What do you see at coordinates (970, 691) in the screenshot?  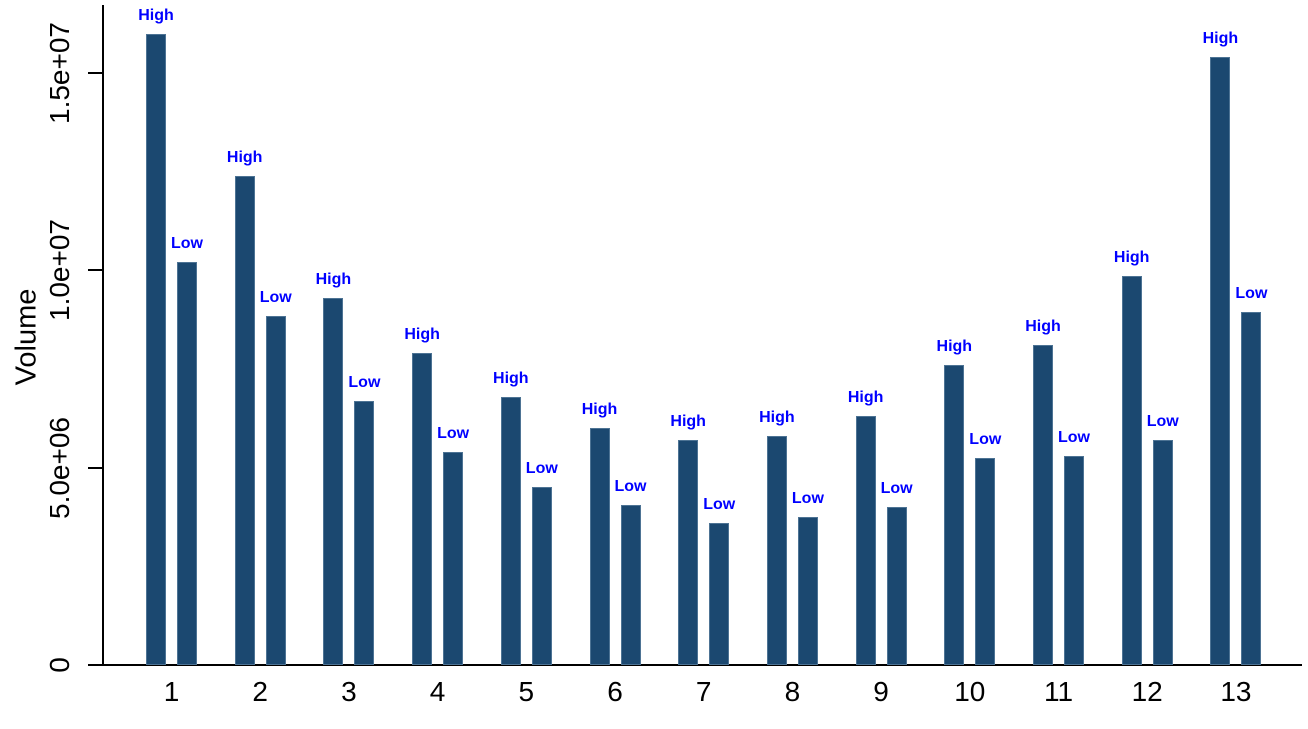 I see `x-tick-label-10: 10` at bounding box center [970, 691].